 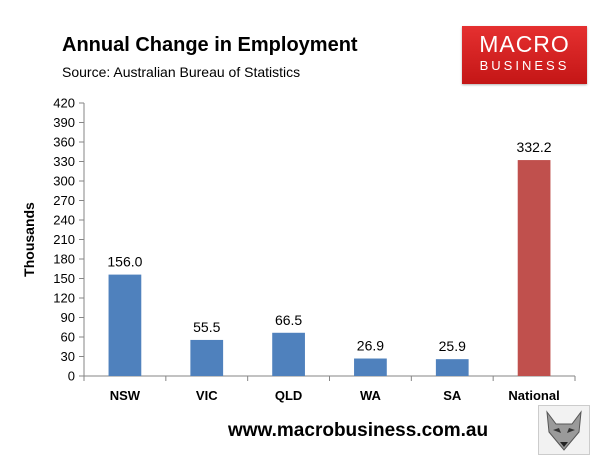 What do you see at coordinates (64, 161) in the screenshot?
I see `y-tick-label: 330` at bounding box center [64, 161].